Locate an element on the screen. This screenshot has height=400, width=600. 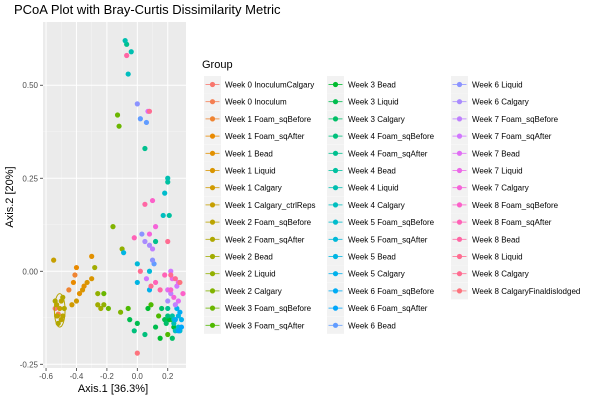
x-tick-label: -0.4 is located at coordinates (77, 376).